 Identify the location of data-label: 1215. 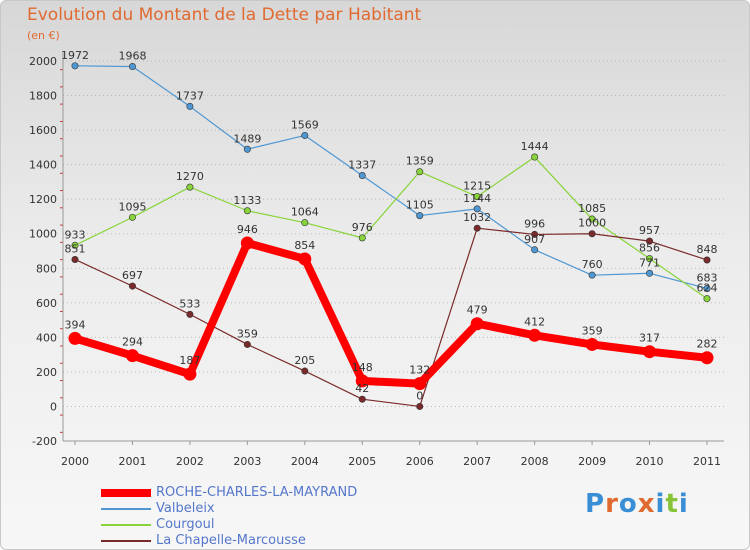
(477, 186).